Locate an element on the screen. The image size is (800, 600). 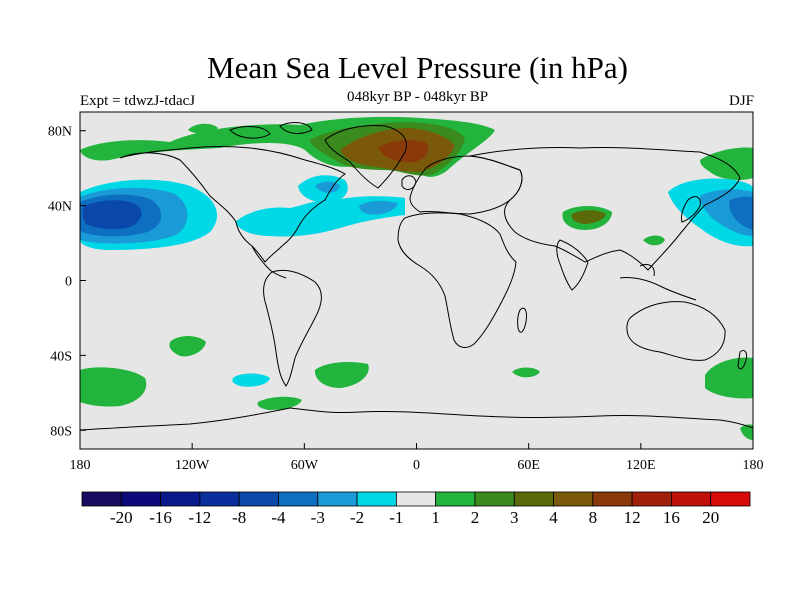
coast-africa is located at coordinates (457, 280).